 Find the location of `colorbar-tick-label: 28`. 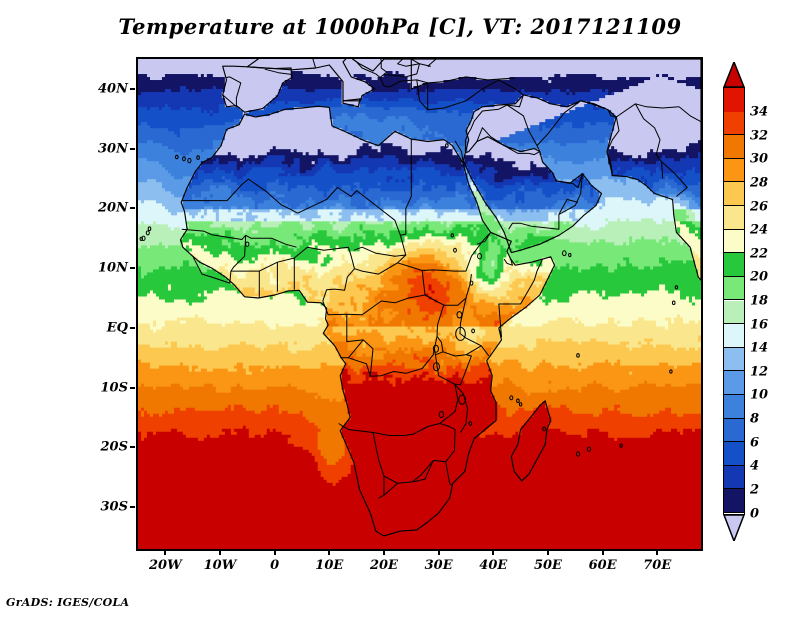

colorbar-tick-label: 28 is located at coordinates (759, 183).